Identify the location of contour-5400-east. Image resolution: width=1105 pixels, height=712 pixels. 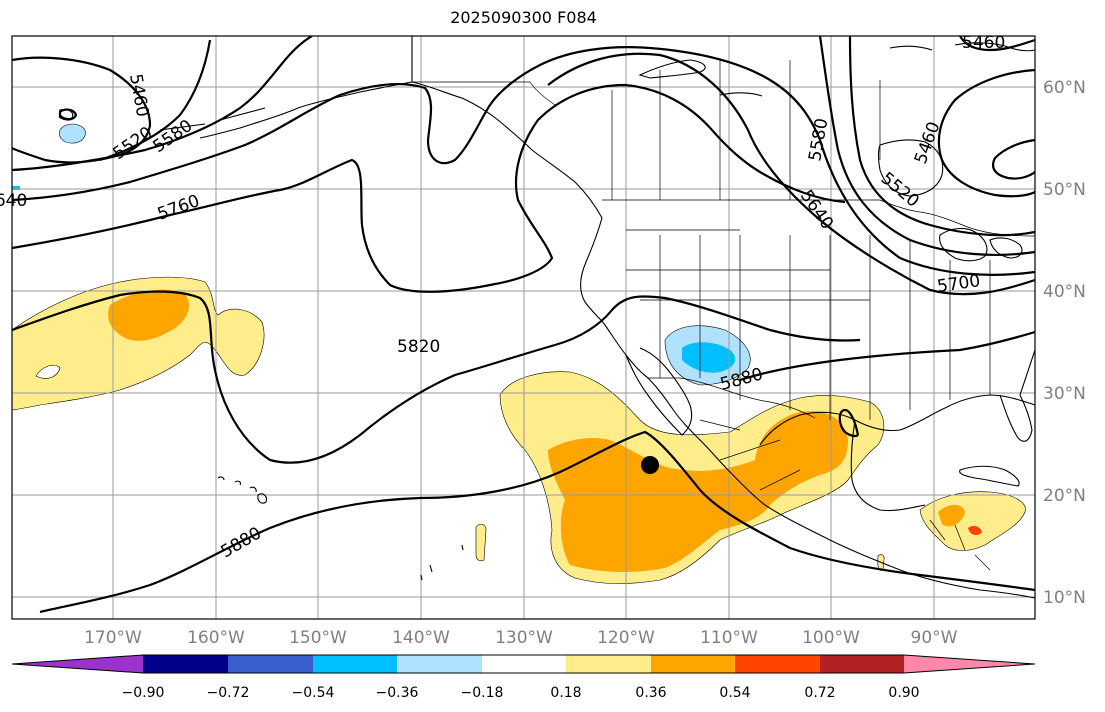
(1013, 159).